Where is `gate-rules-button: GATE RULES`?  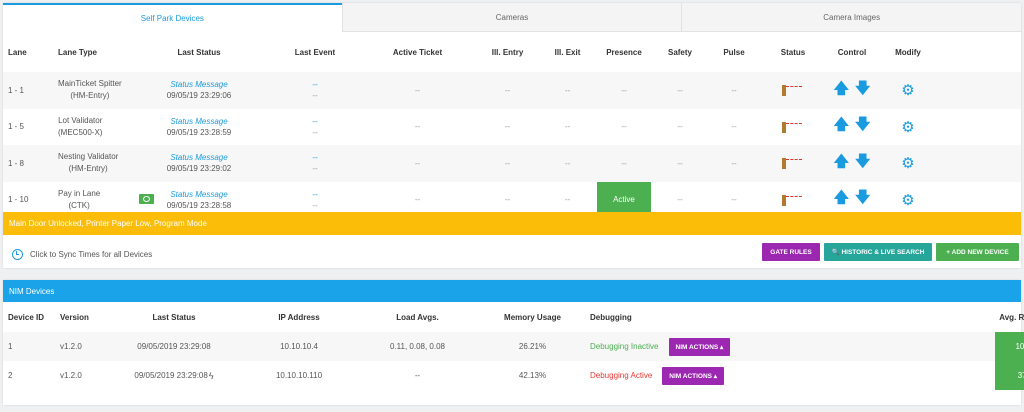 gate-rules-button: GATE RULES is located at coordinates (791, 252).